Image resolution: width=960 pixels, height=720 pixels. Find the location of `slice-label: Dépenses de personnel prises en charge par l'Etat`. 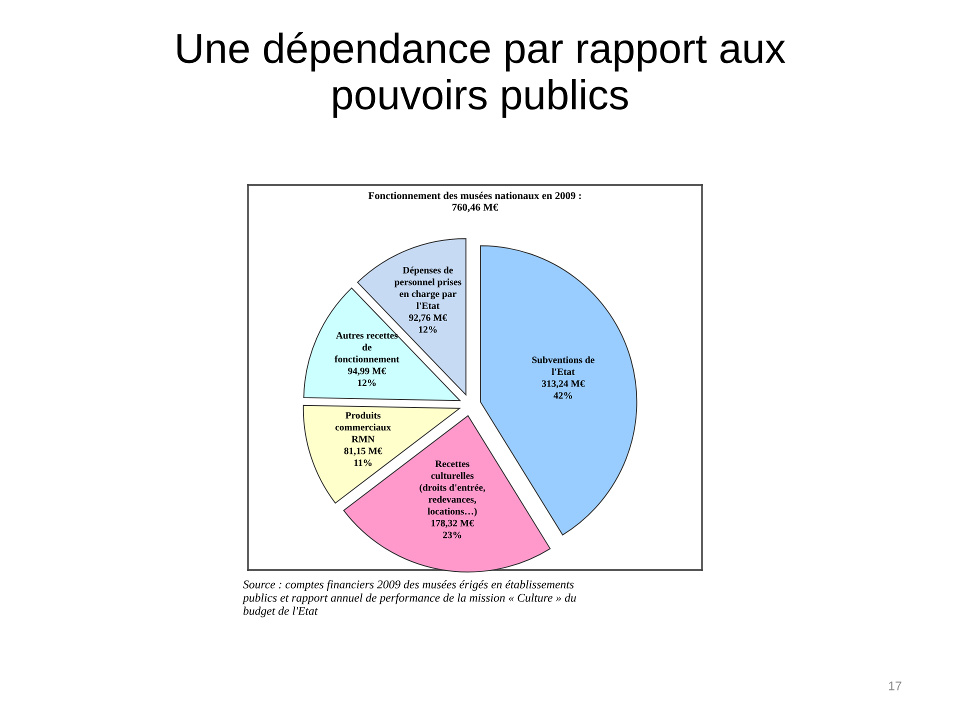

slice-label: Dépenses de personnel prises en charge par l'Etat is located at coordinates (428, 288).